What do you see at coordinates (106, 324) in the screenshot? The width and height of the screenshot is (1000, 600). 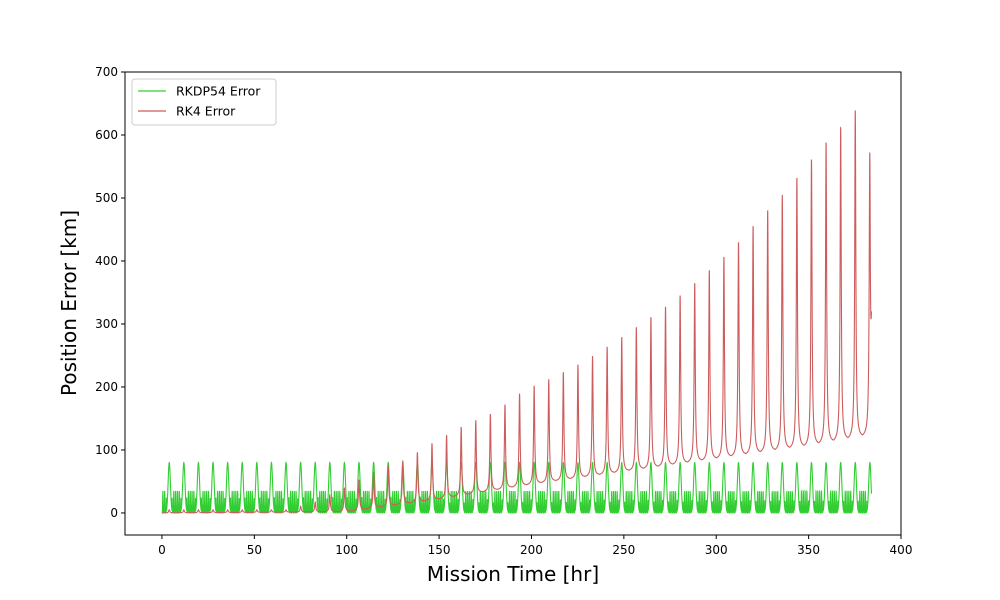 I see `y-tick-label: 300` at bounding box center [106, 324].